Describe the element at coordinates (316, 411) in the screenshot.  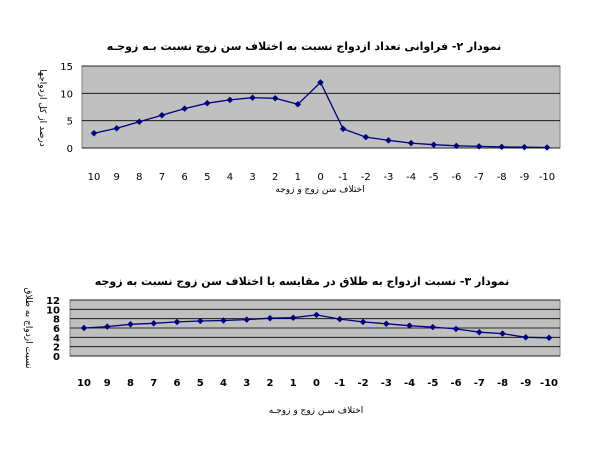
I see `chart2-x-axis-label: اختلاف سـن زوج و زوجـه` at that location.